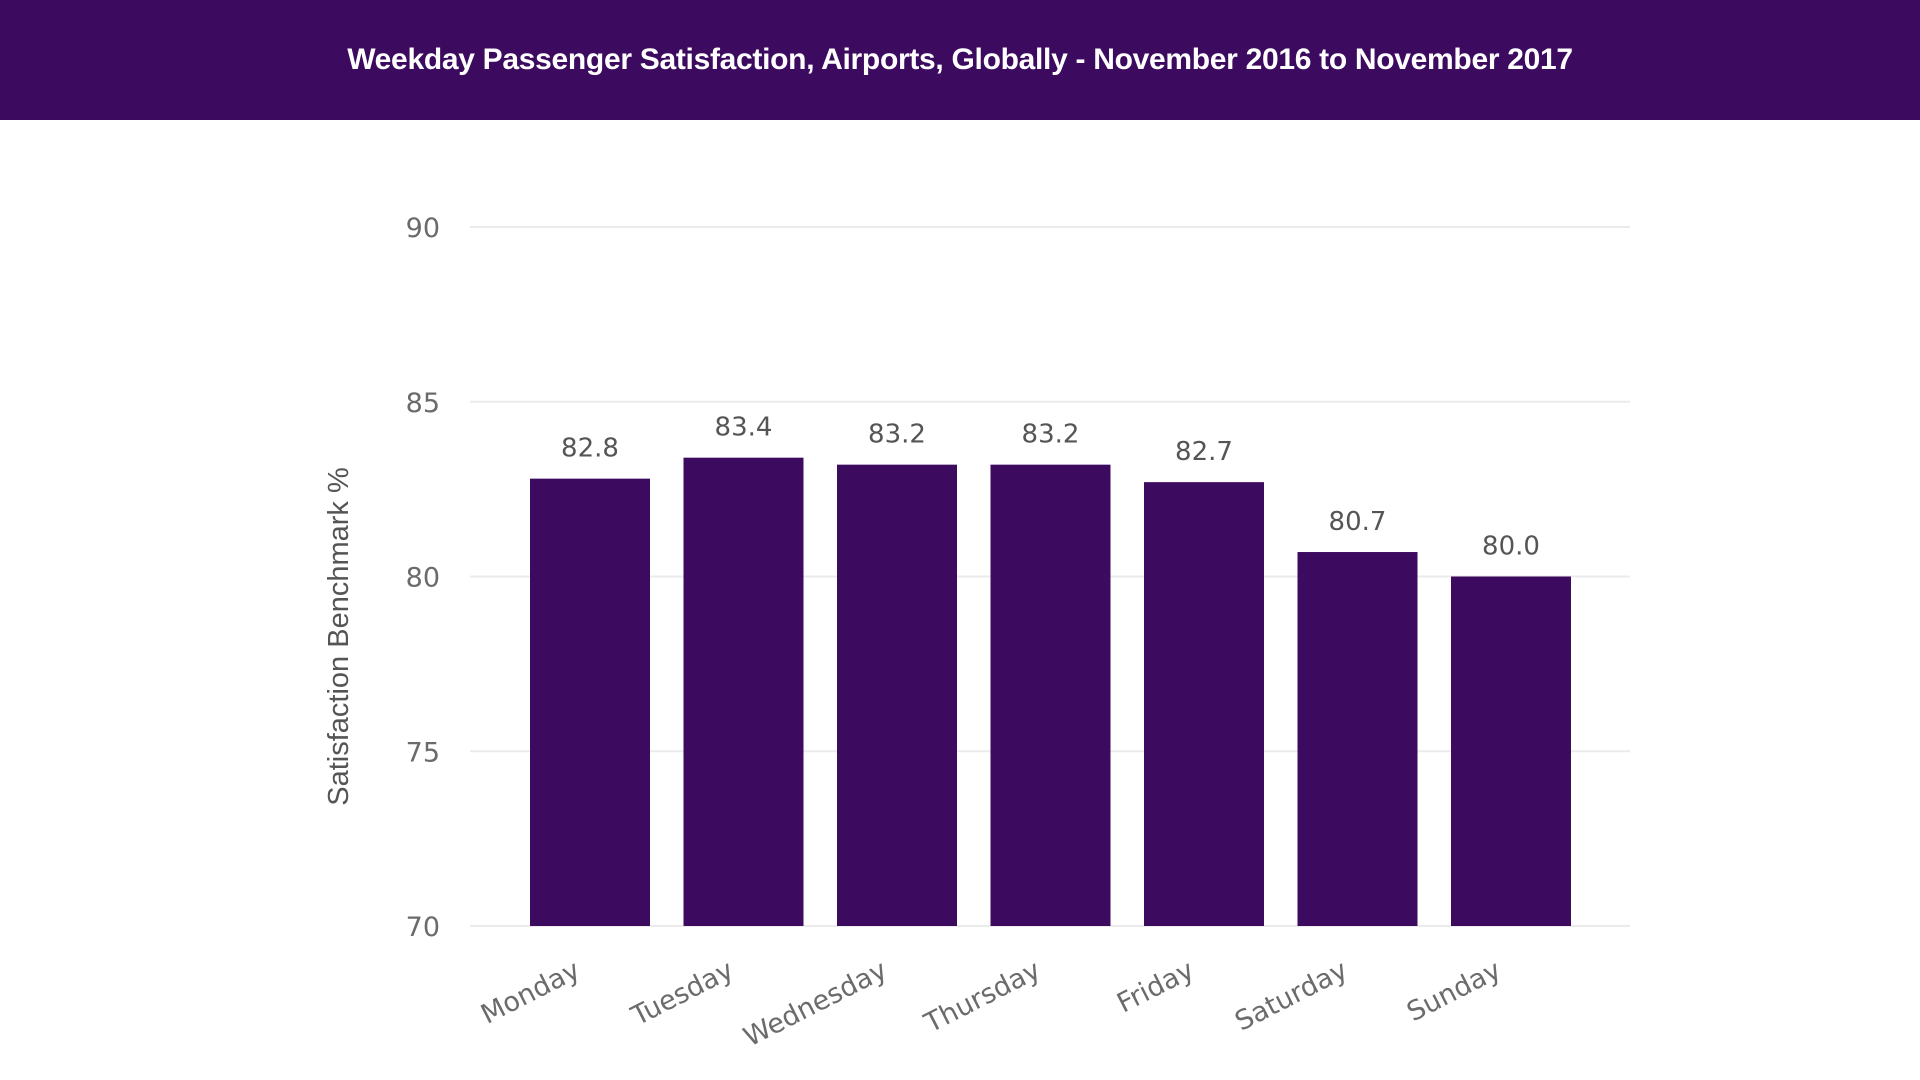 The height and width of the screenshot is (1080, 1920). Describe the element at coordinates (744, 428) in the screenshot. I see `data-label: 83.4` at that location.